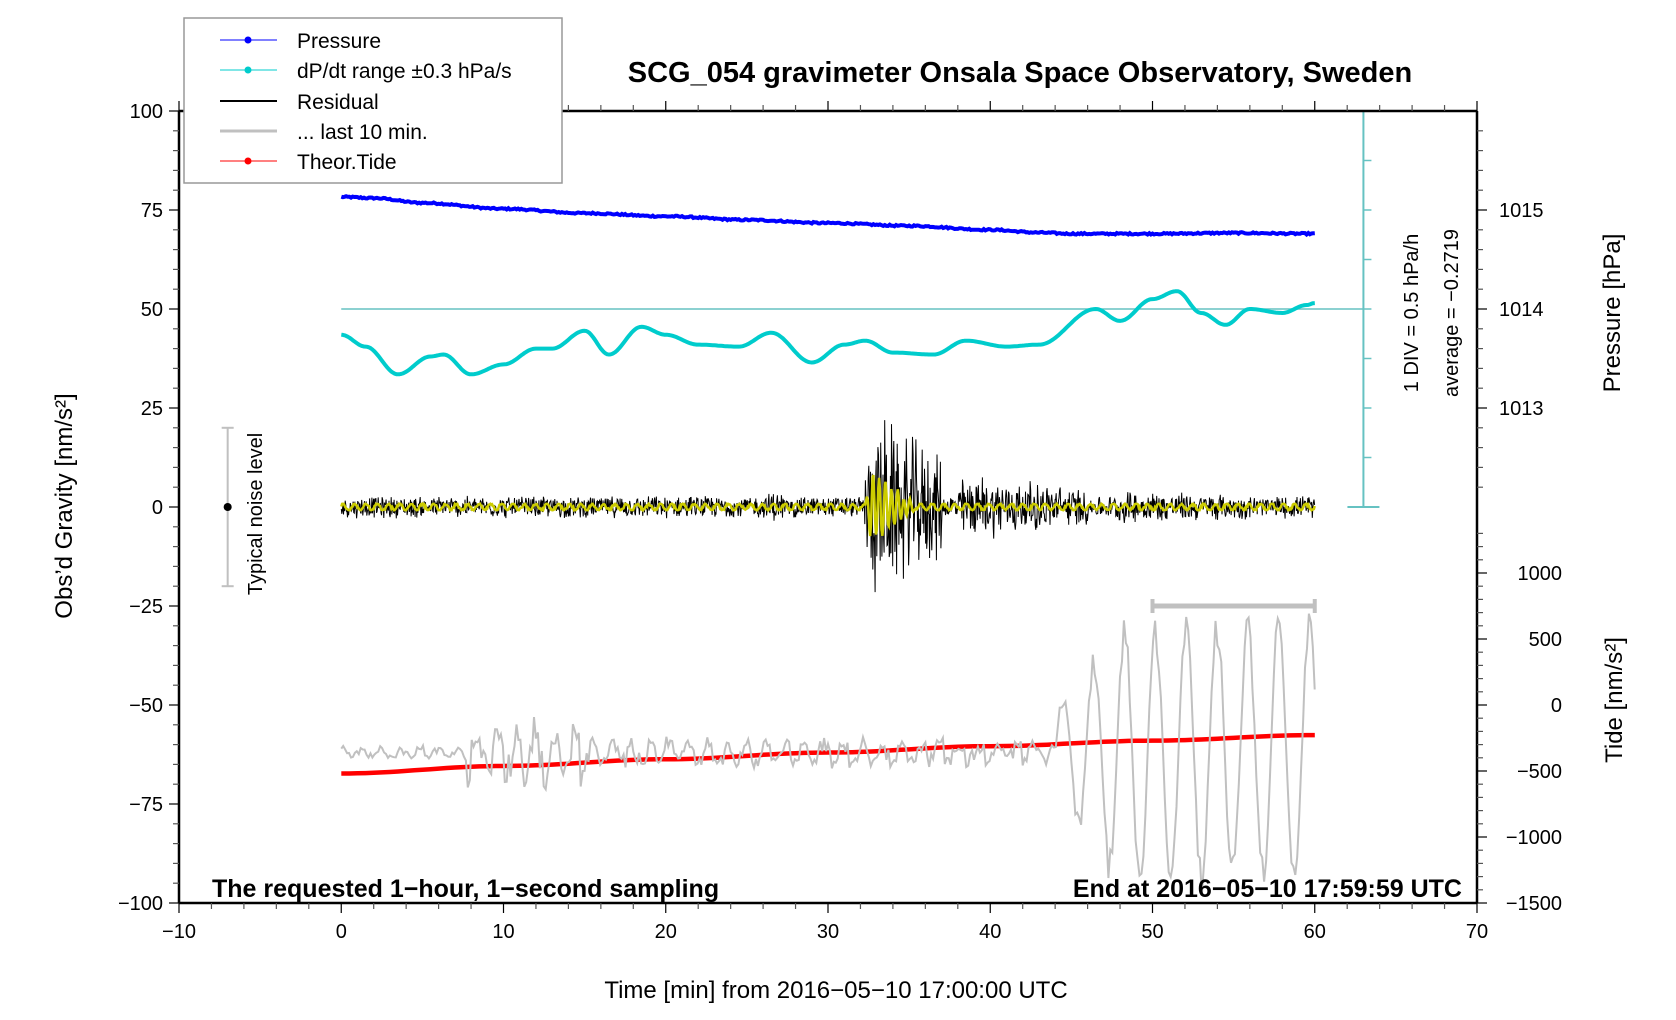 This screenshot has height=1020, width=1676. Describe the element at coordinates (1539, 772) in the screenshot. I see `tide-tick-label: −500` at that location.